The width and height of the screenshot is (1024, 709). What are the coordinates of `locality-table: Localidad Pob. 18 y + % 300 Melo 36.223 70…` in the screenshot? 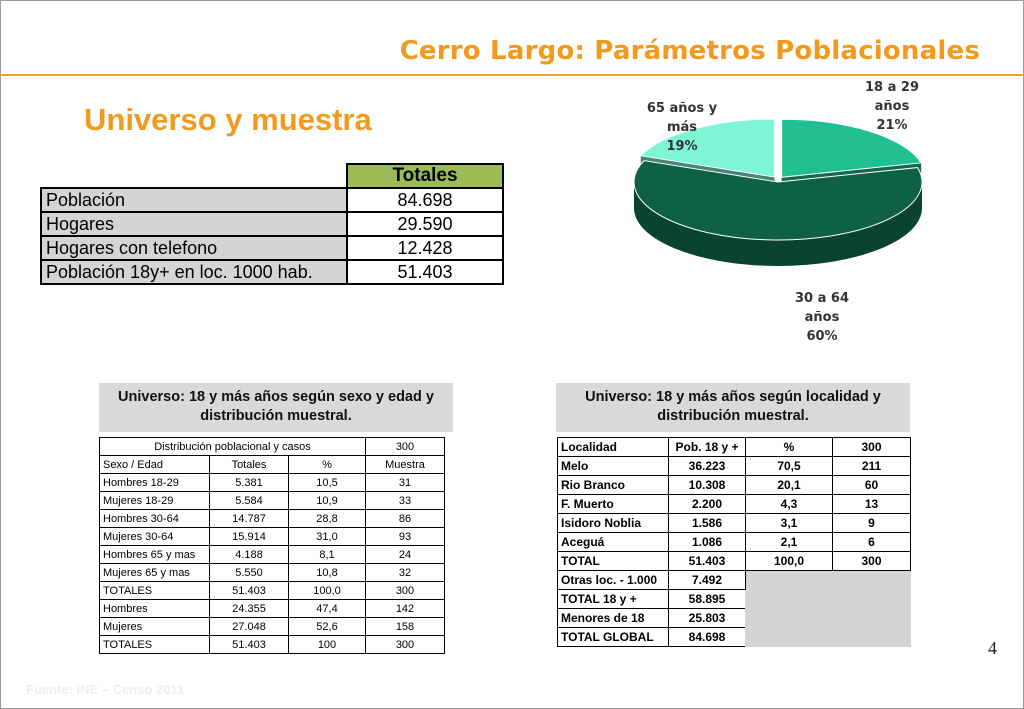 It's located at (734, 542).